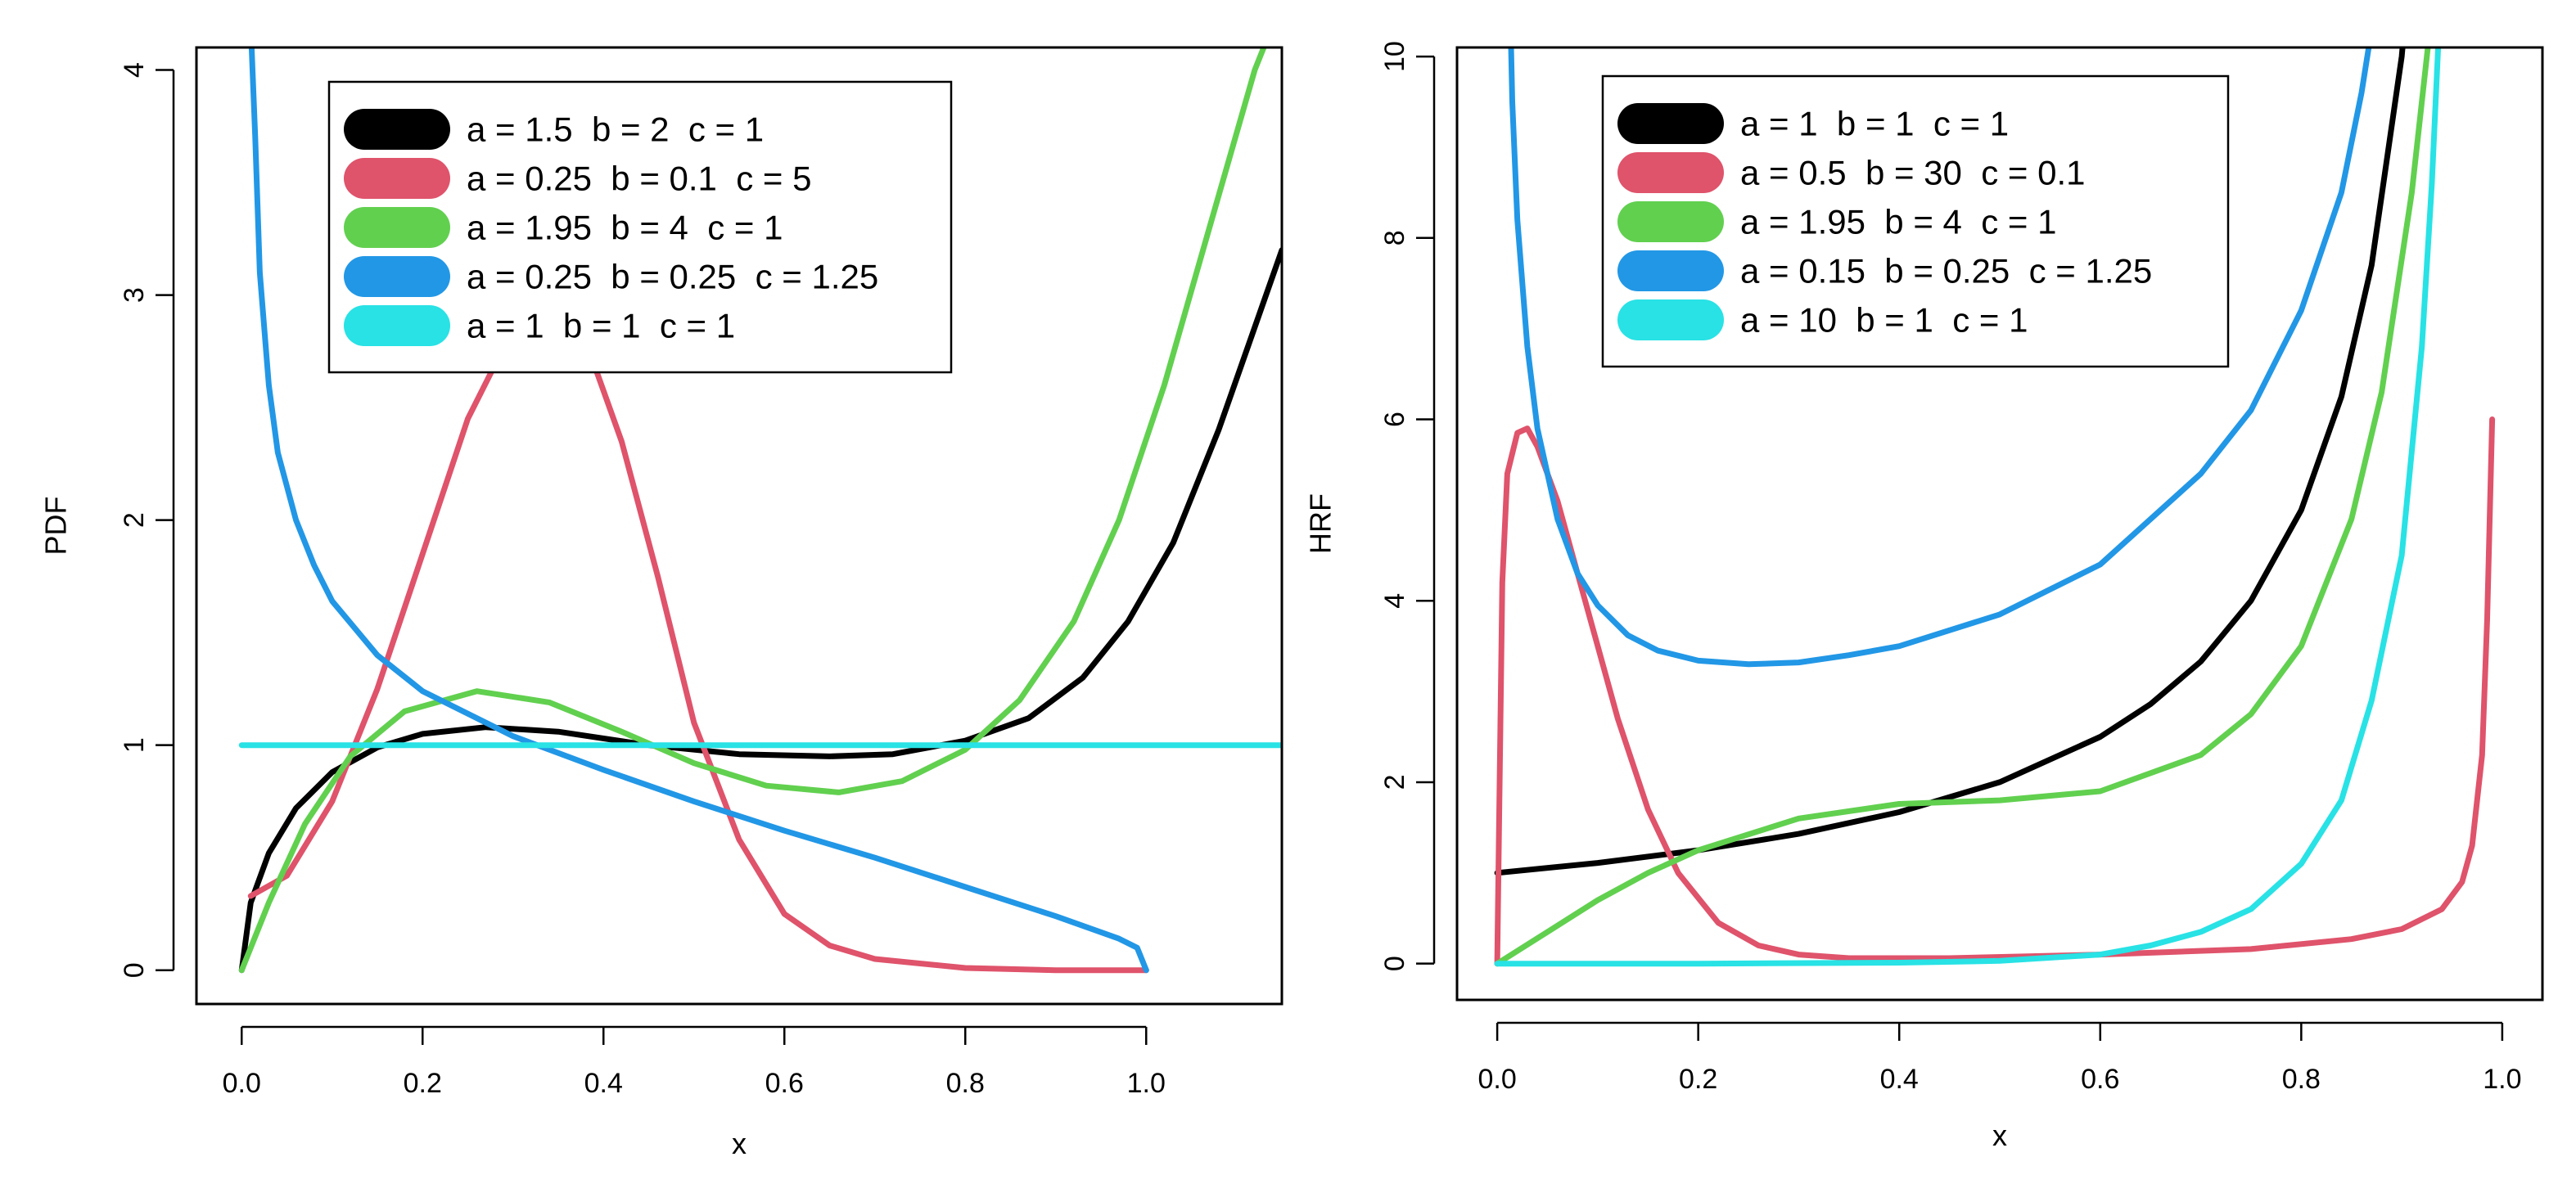  What do you see at coordinates (1321, 523) in the screenshot?
I see `y-axis-title: HRF` at bounding box center [1321, 523].